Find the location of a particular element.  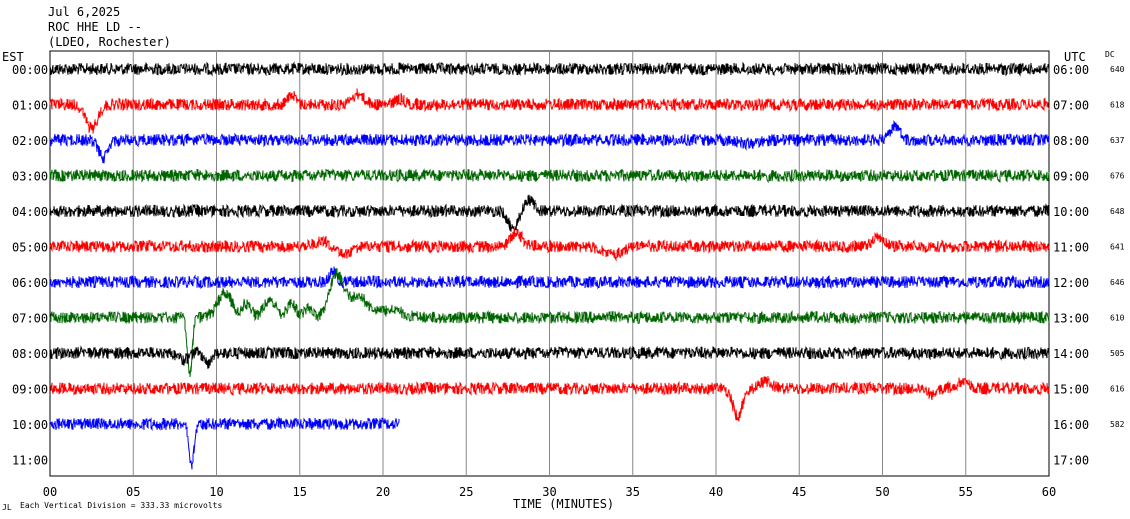

dc-value: 618 is located at coordinates (1117, 105).